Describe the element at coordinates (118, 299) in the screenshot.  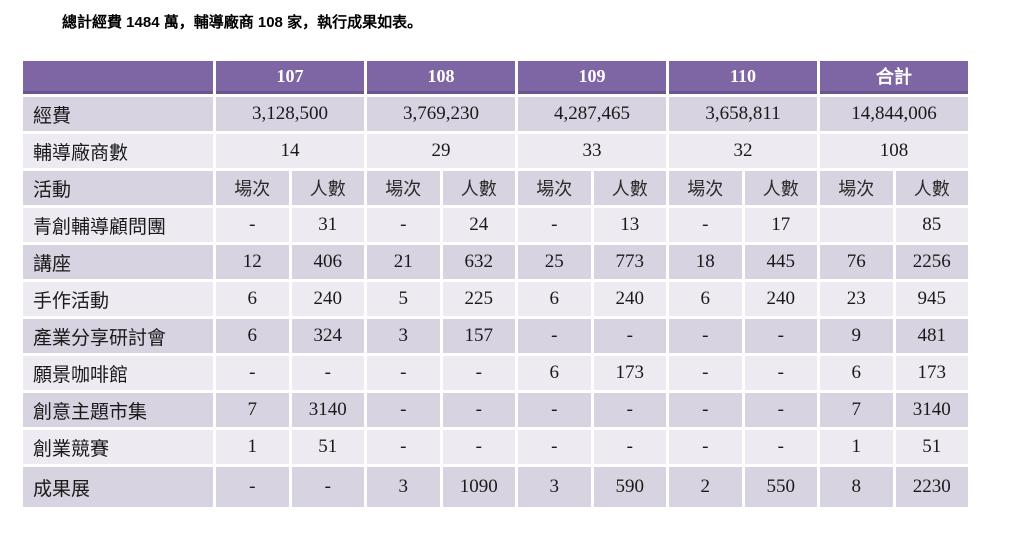
I see `row-label: 手作活動` at that location.